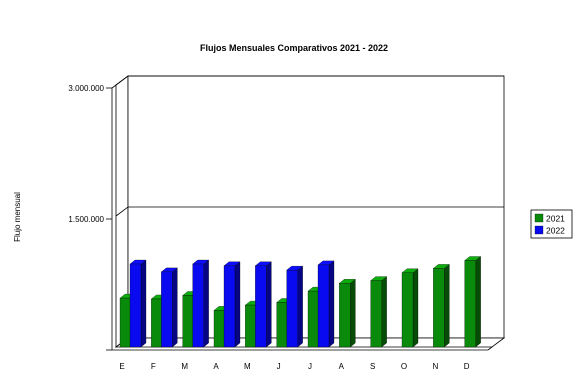  What do you see at coordinates (86, 88) in the screenshot?
I see `y-tick-label: 3.000.000` at bounding box center [86, 88].